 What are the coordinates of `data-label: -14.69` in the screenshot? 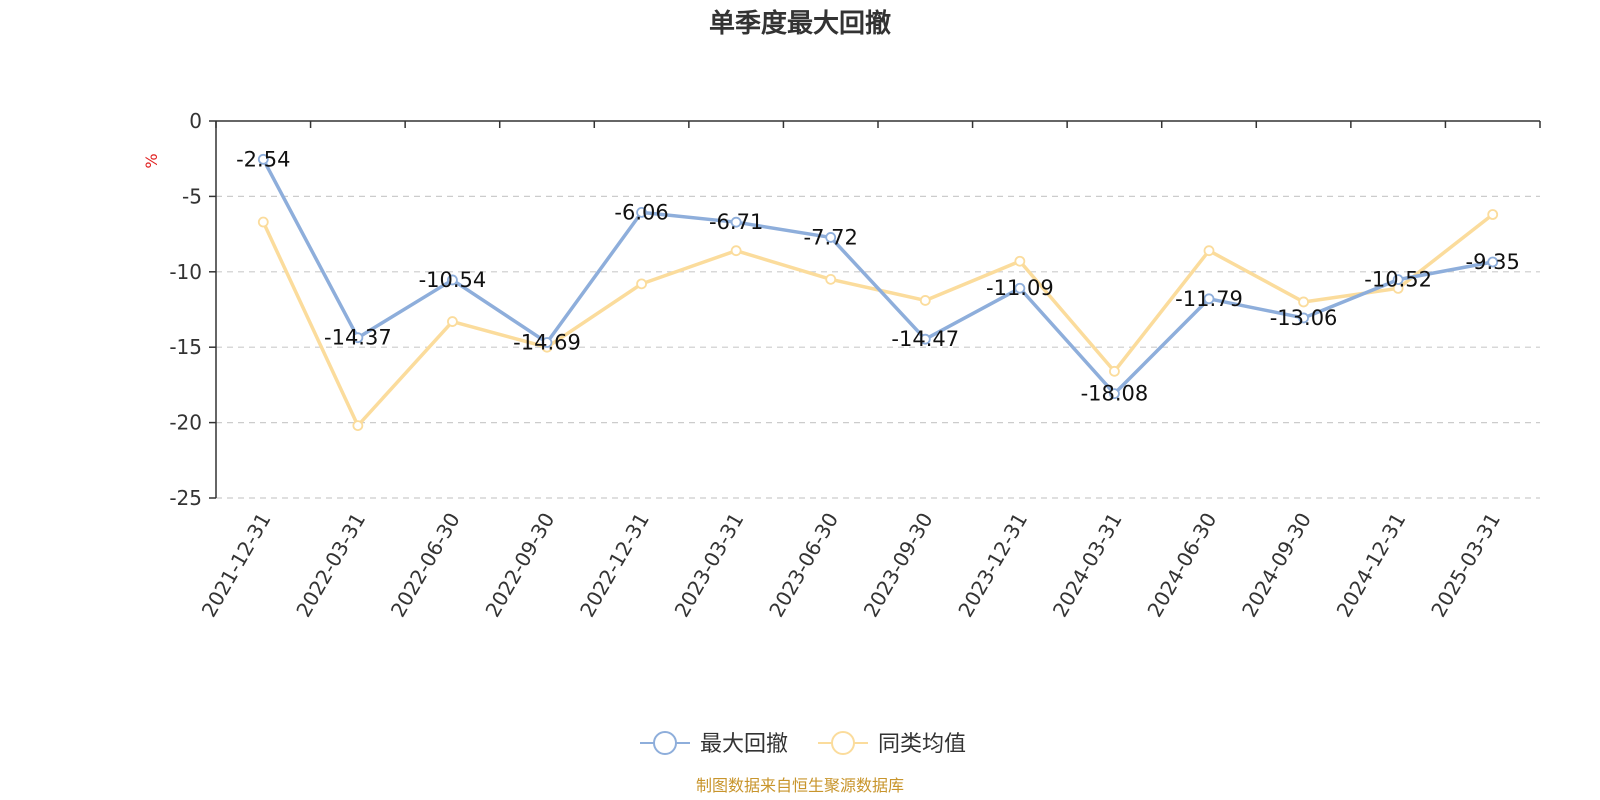 It's located at (547, 343).